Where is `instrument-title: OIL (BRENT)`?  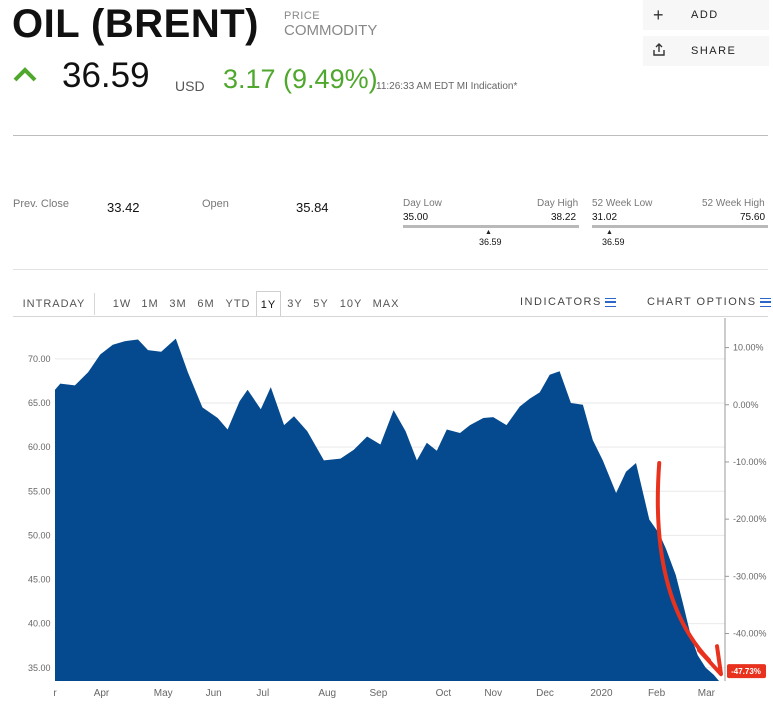 instrument-title: OIL (BRENT) is located at coordinates (135, 24).